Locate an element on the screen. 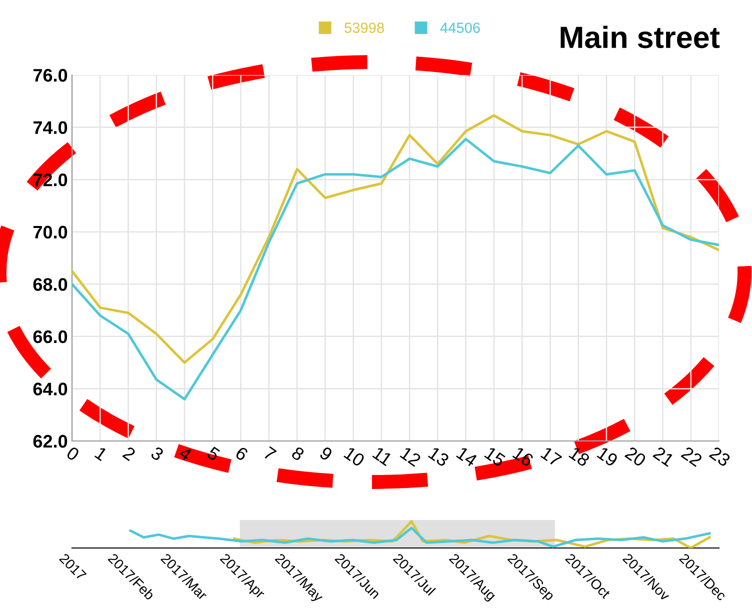  x-tick-label: 2 is located at coordinates (129, 454).